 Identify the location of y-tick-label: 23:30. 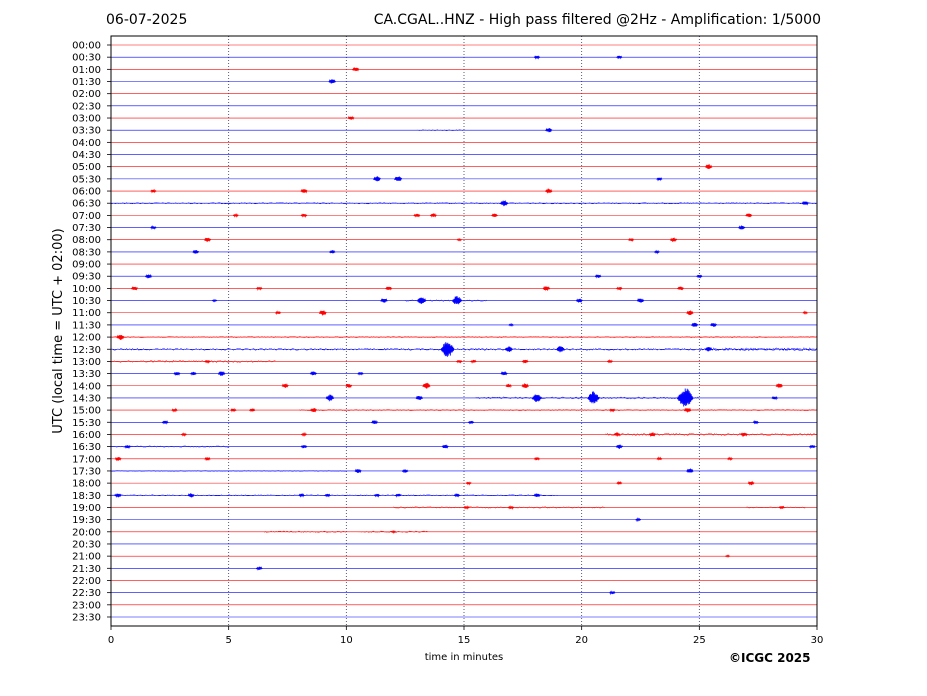
(86, 617).